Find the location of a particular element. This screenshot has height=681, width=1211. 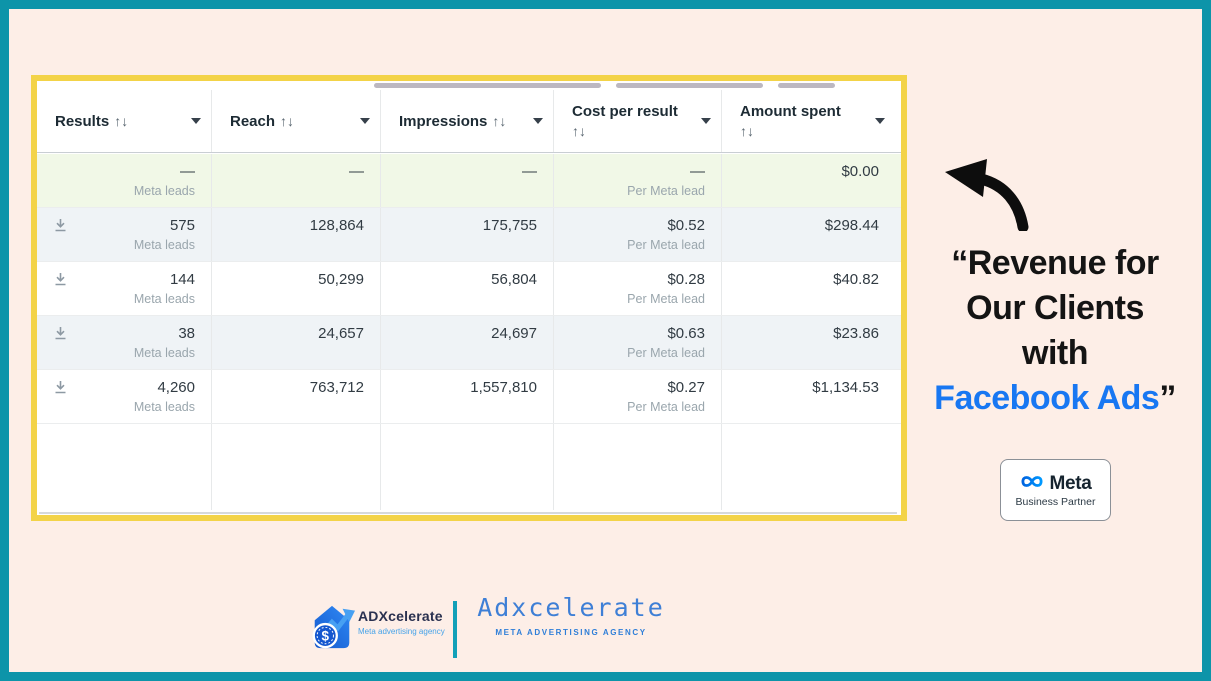

adxcelerate-tagline: Meta advertising agency is located at coordinates (401, 631).